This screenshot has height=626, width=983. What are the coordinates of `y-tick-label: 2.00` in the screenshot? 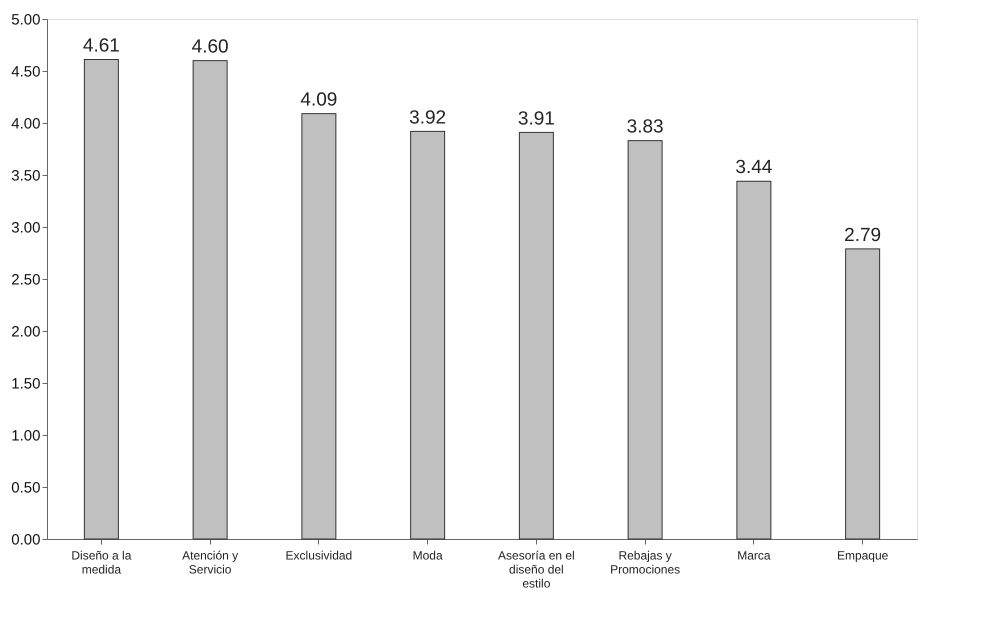 It's located at (25, 332).